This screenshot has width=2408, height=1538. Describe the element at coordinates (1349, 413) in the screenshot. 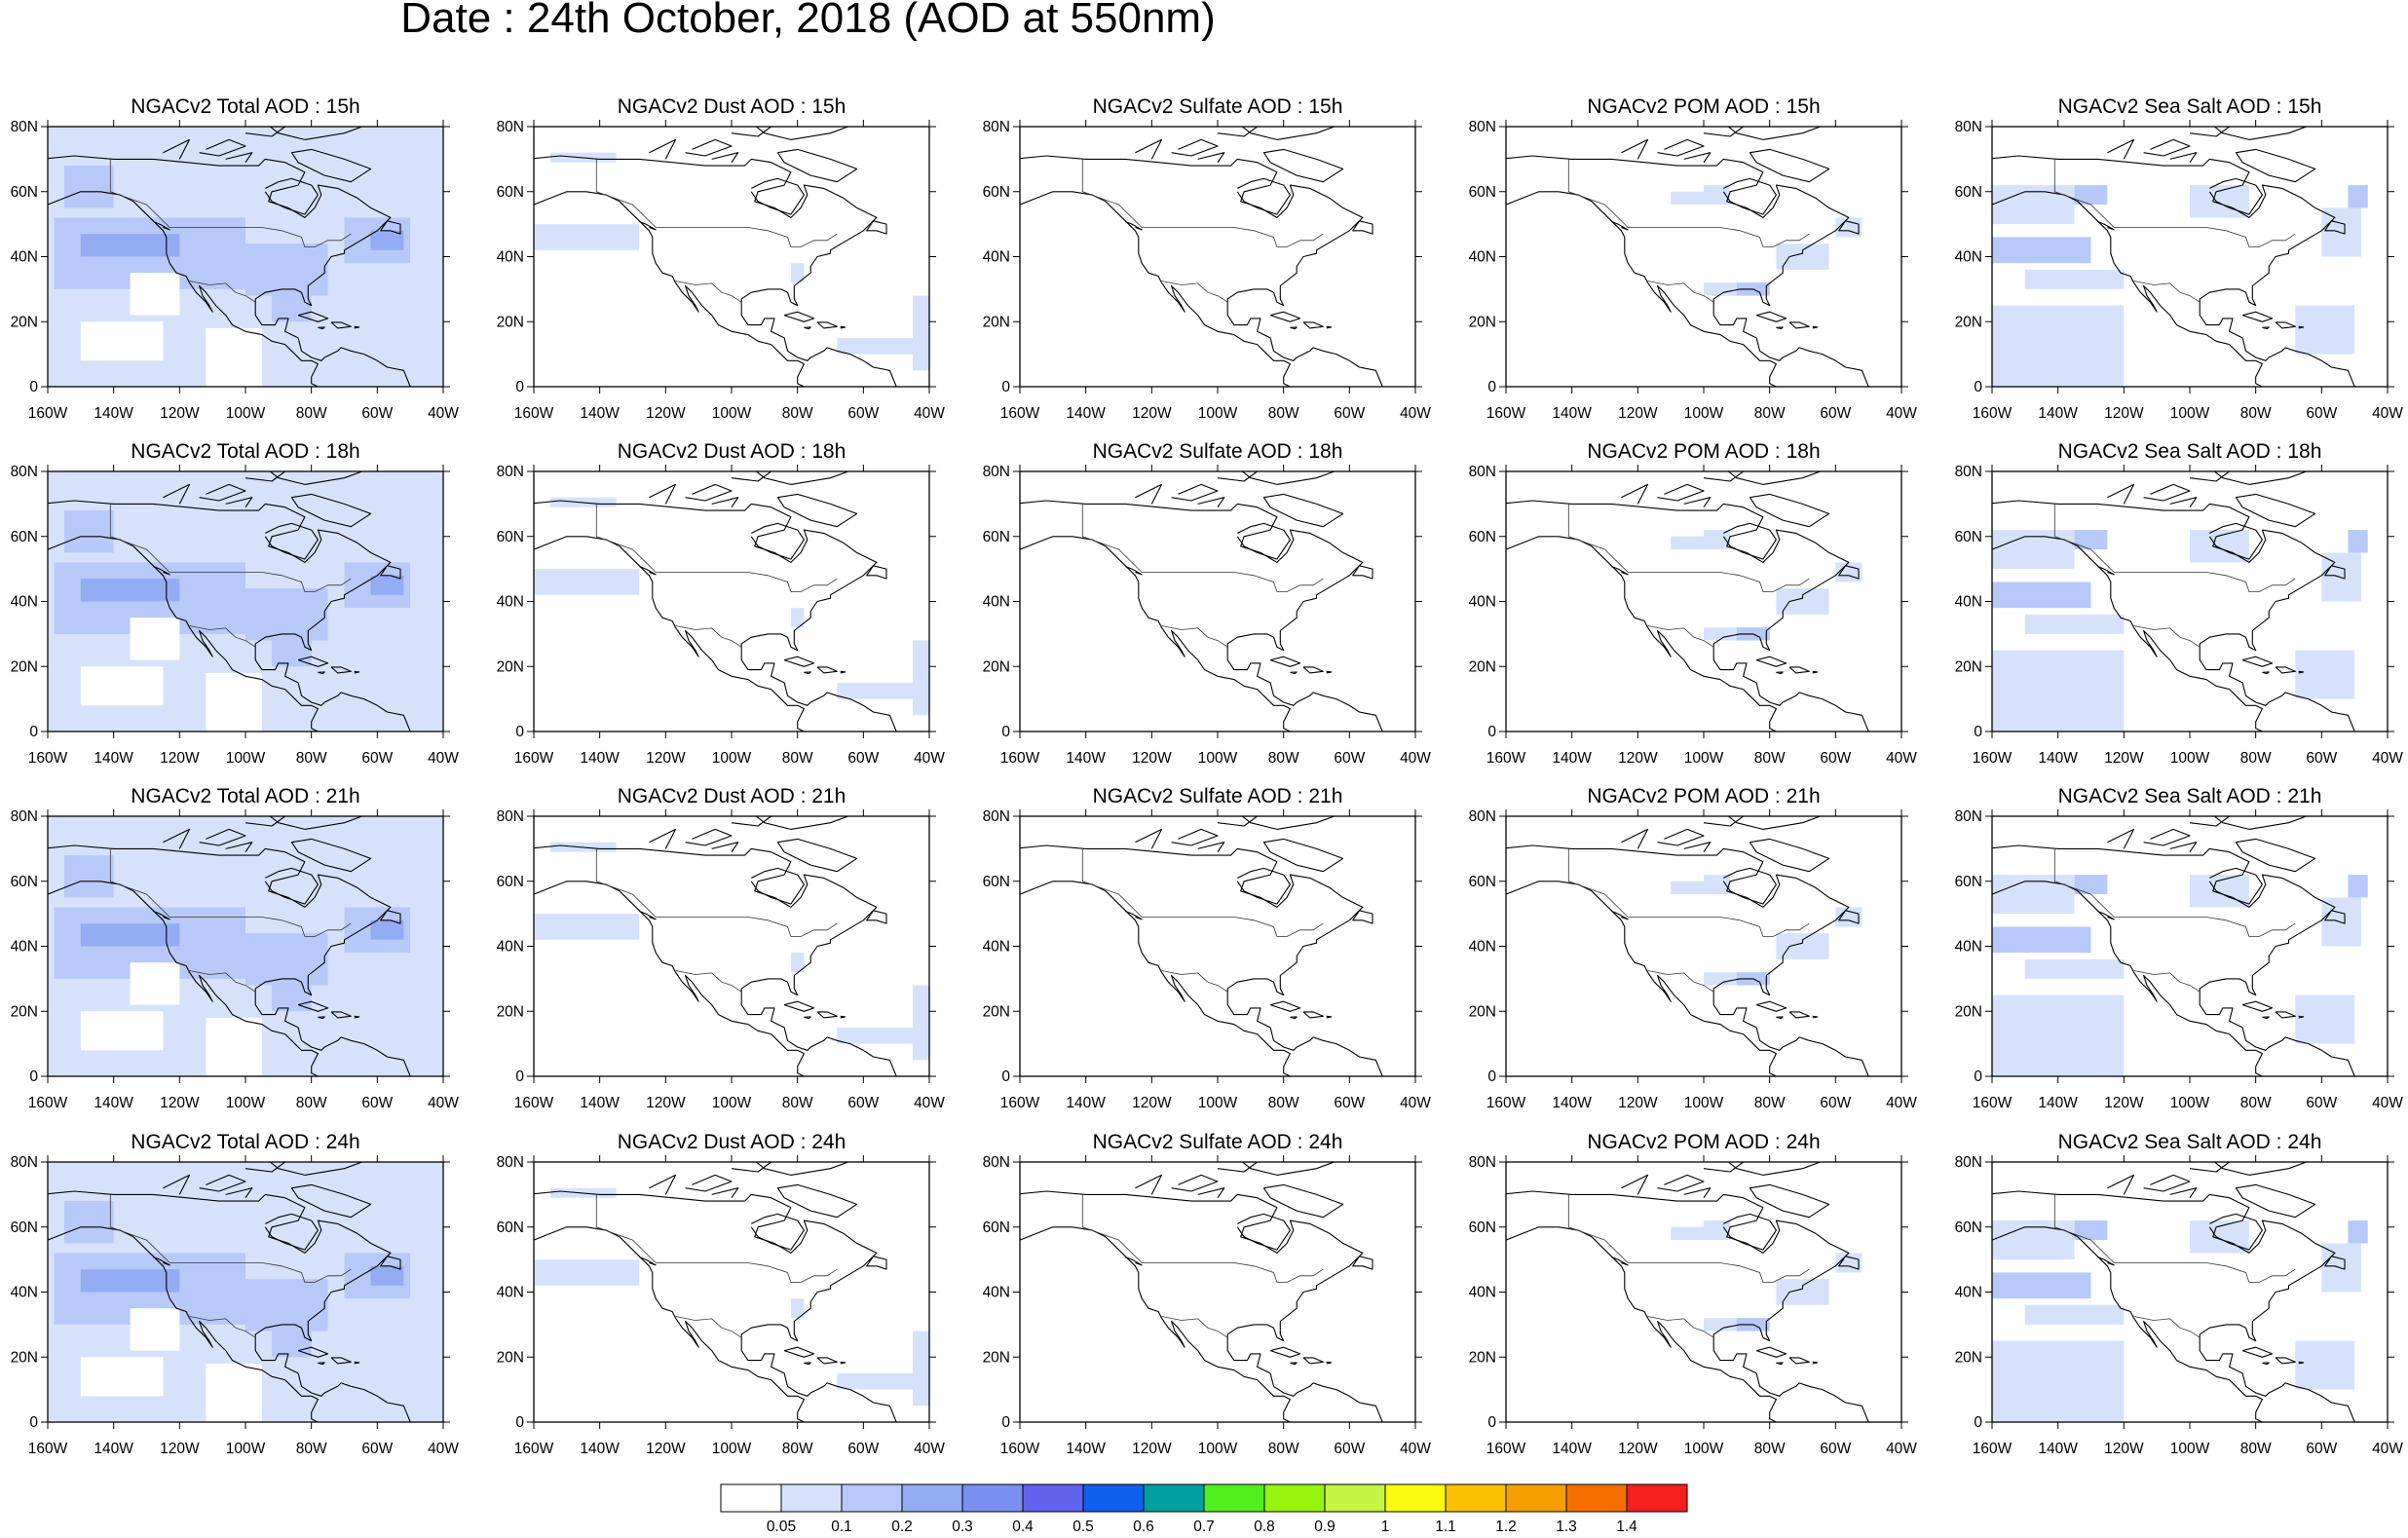

I see `lon-label: 60W` at that location.